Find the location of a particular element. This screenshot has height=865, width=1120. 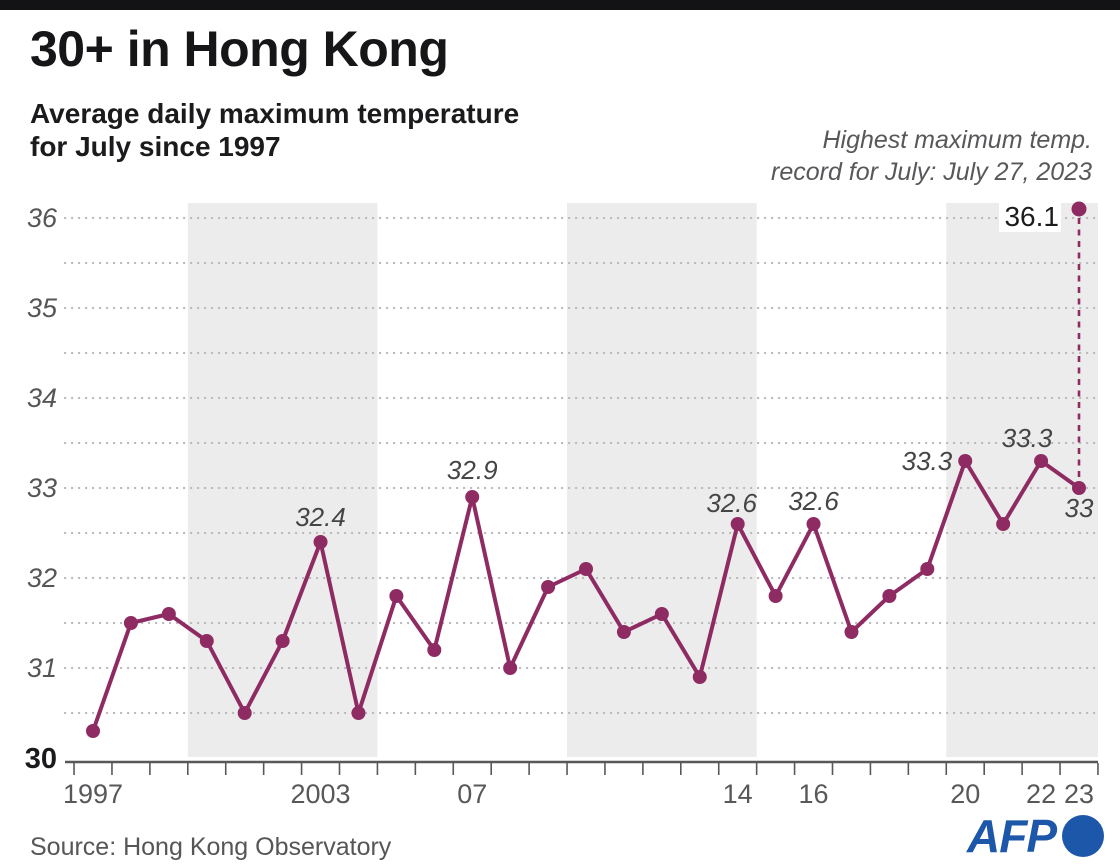

x-axis-label: 14 is located at coordinates (738, 794).